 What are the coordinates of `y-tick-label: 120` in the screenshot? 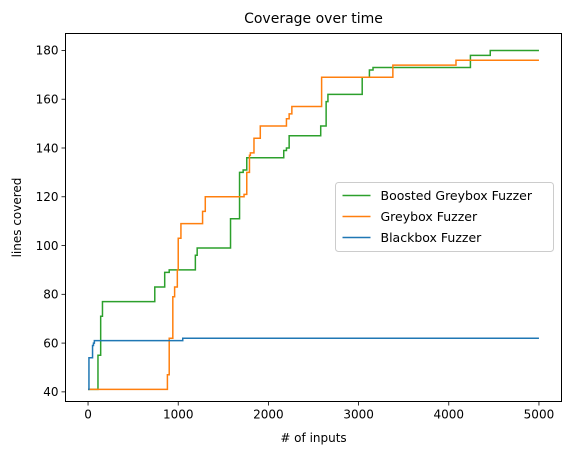 It's located at (47, 197).